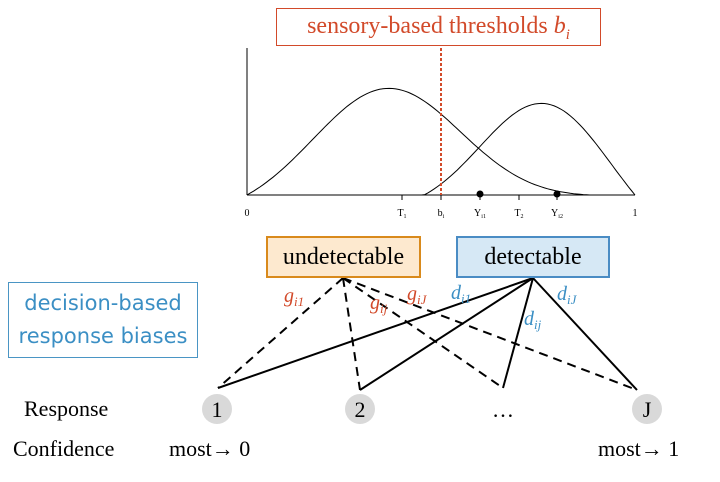 The height and width of the screenshot is (482, 720). Describe the element at coordinates (417, 295) in the screenshot. I see `g-label-iJ: giJ` at that location.